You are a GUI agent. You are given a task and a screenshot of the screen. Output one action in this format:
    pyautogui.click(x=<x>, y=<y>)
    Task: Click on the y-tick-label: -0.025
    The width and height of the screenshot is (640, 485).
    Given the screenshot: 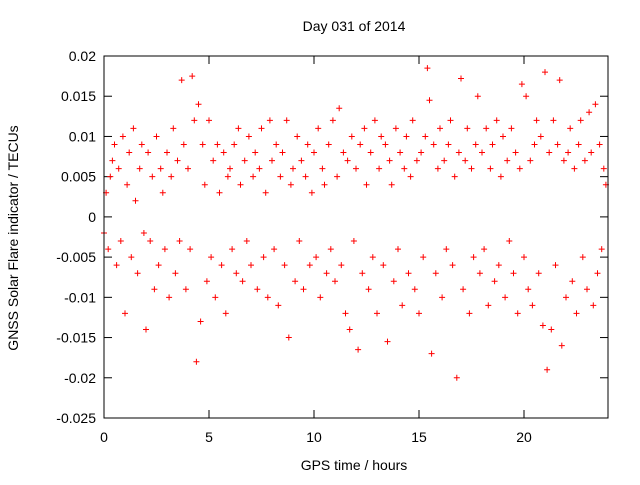 What is the action you would take?
    pyautogui.click(x=76, y=418)
    